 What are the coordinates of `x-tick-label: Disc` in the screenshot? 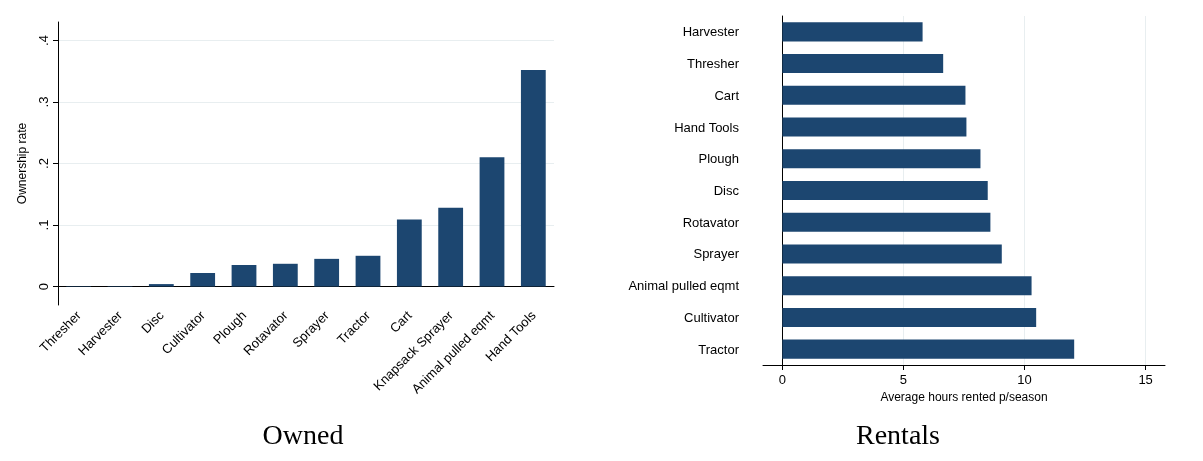 It's located at (152, 322).